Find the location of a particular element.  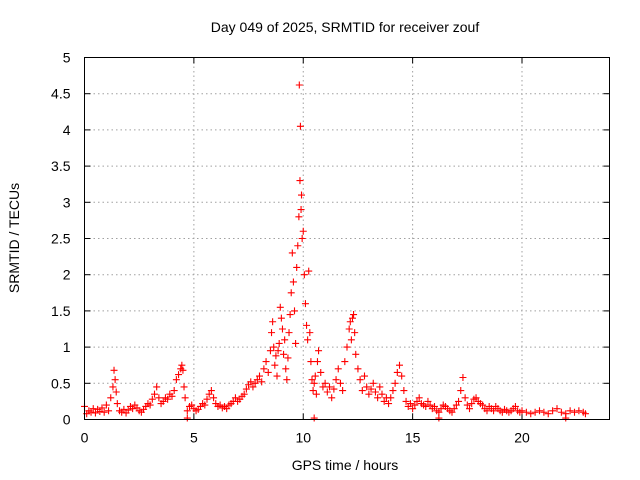

y-tick-label: 2 is located at coordinates (67, 275).